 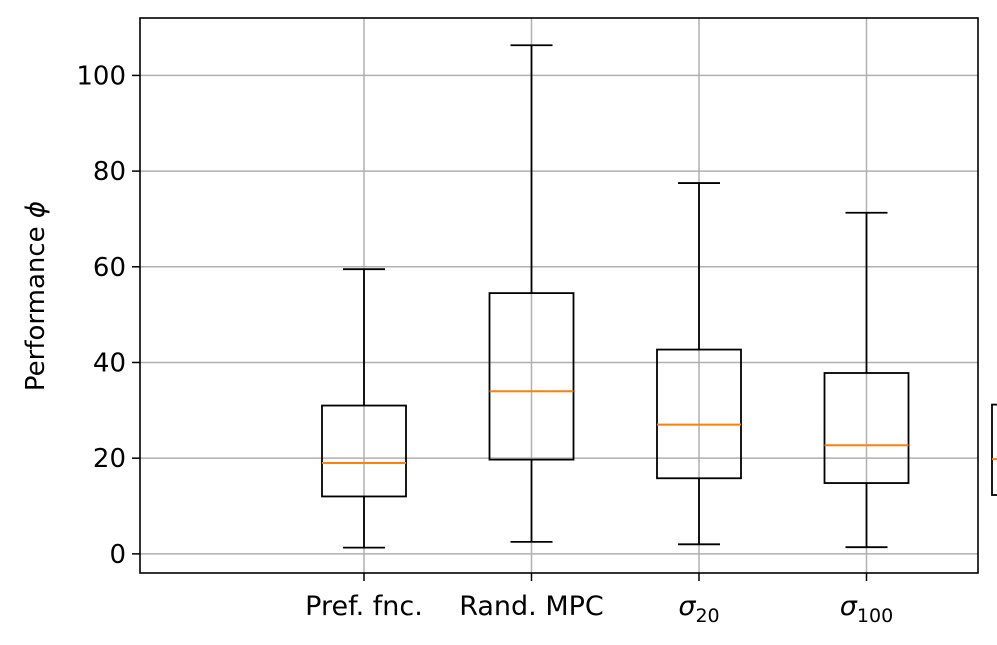 I want to click on y-tick-label: 100, so click(x=101, y=76).